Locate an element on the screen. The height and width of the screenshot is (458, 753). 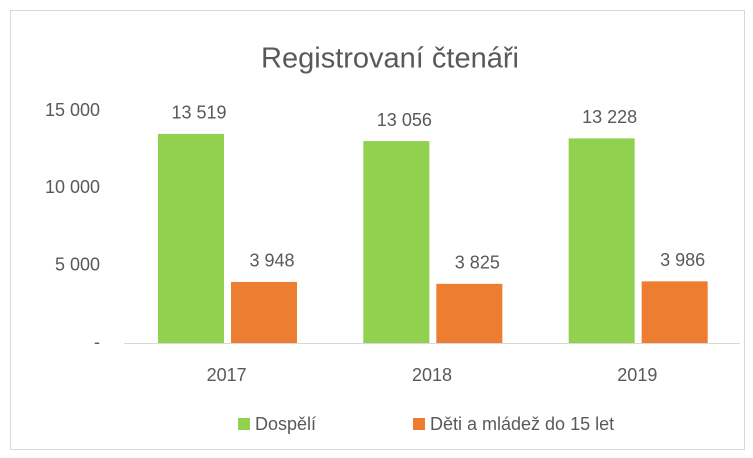
x-tick-label: 2019 is located at coordinates (637, 375).